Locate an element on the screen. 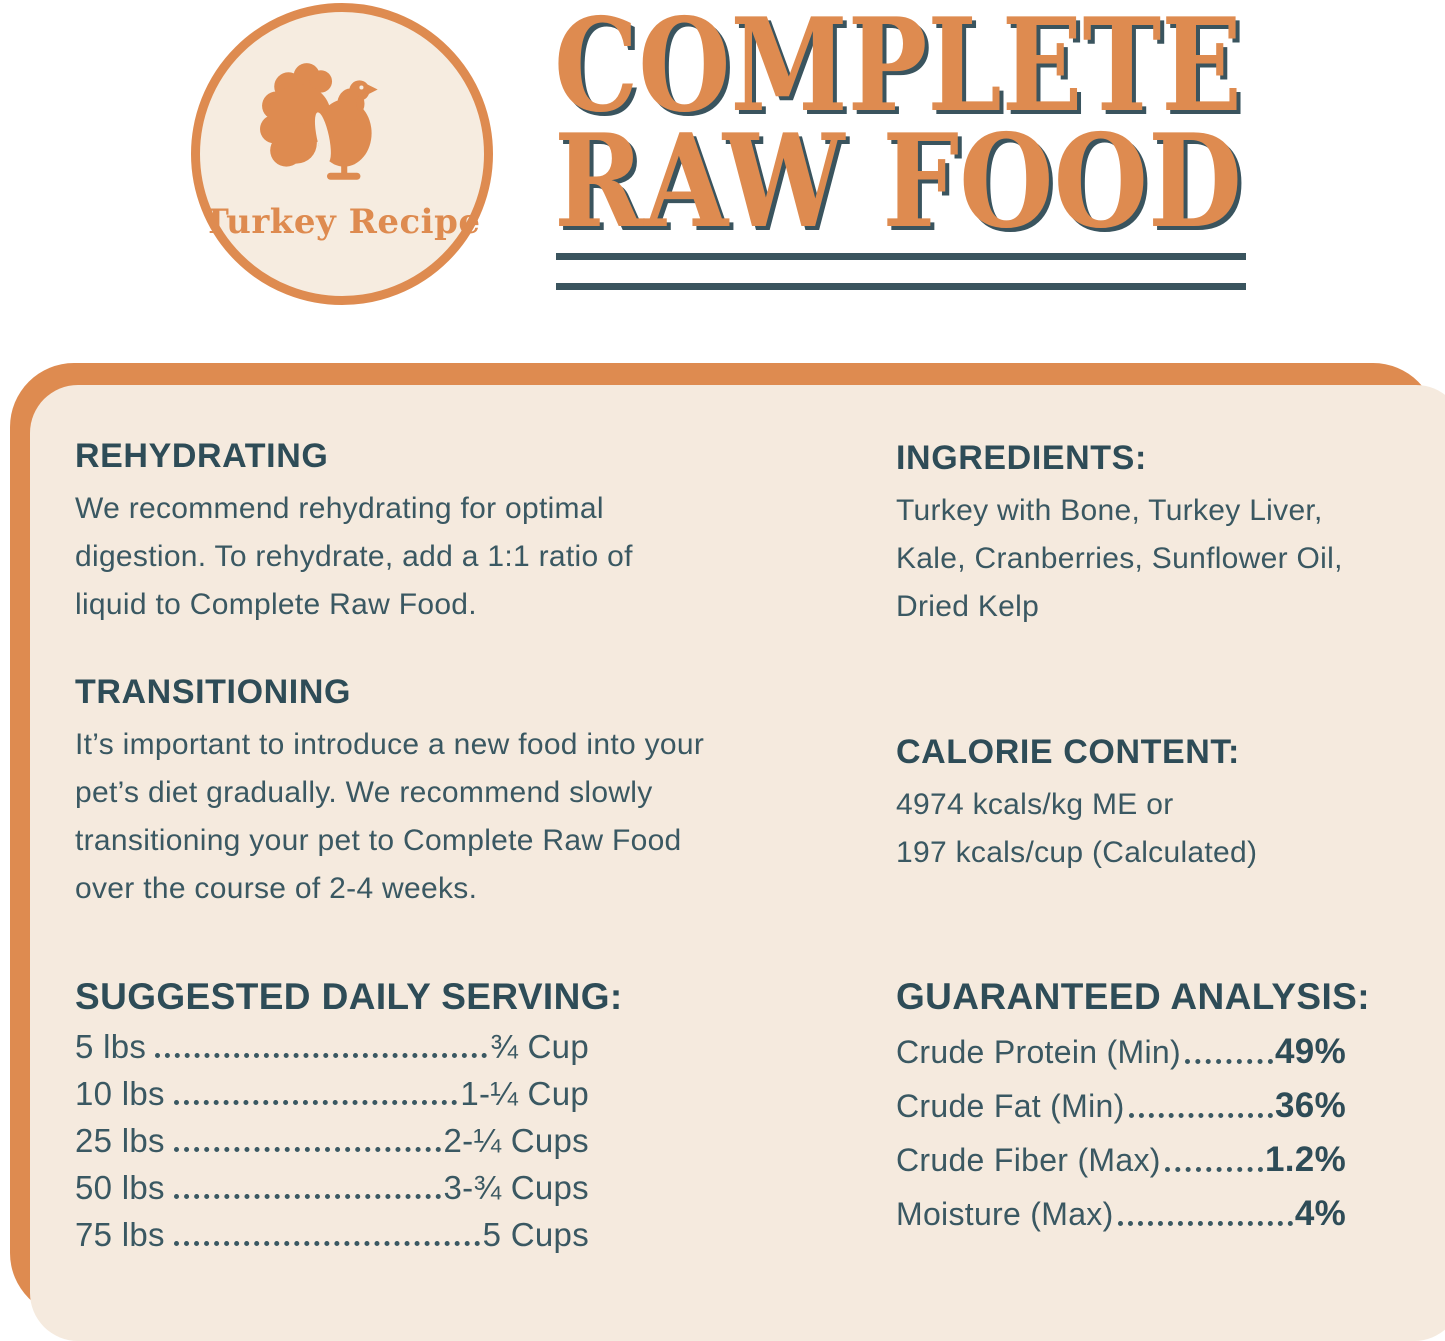  ingredients-line: Turkey with Bone, Turkey Liver, is located at coordinates (1109, 510).